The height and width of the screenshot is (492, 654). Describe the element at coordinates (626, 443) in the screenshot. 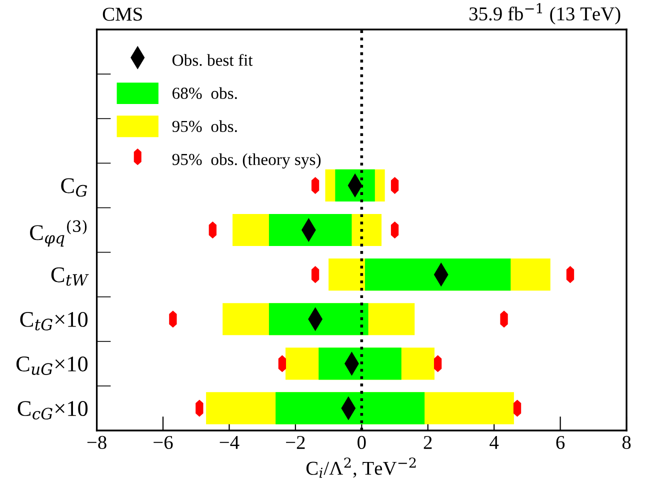

I see `x-tick-label: 8` at that location.